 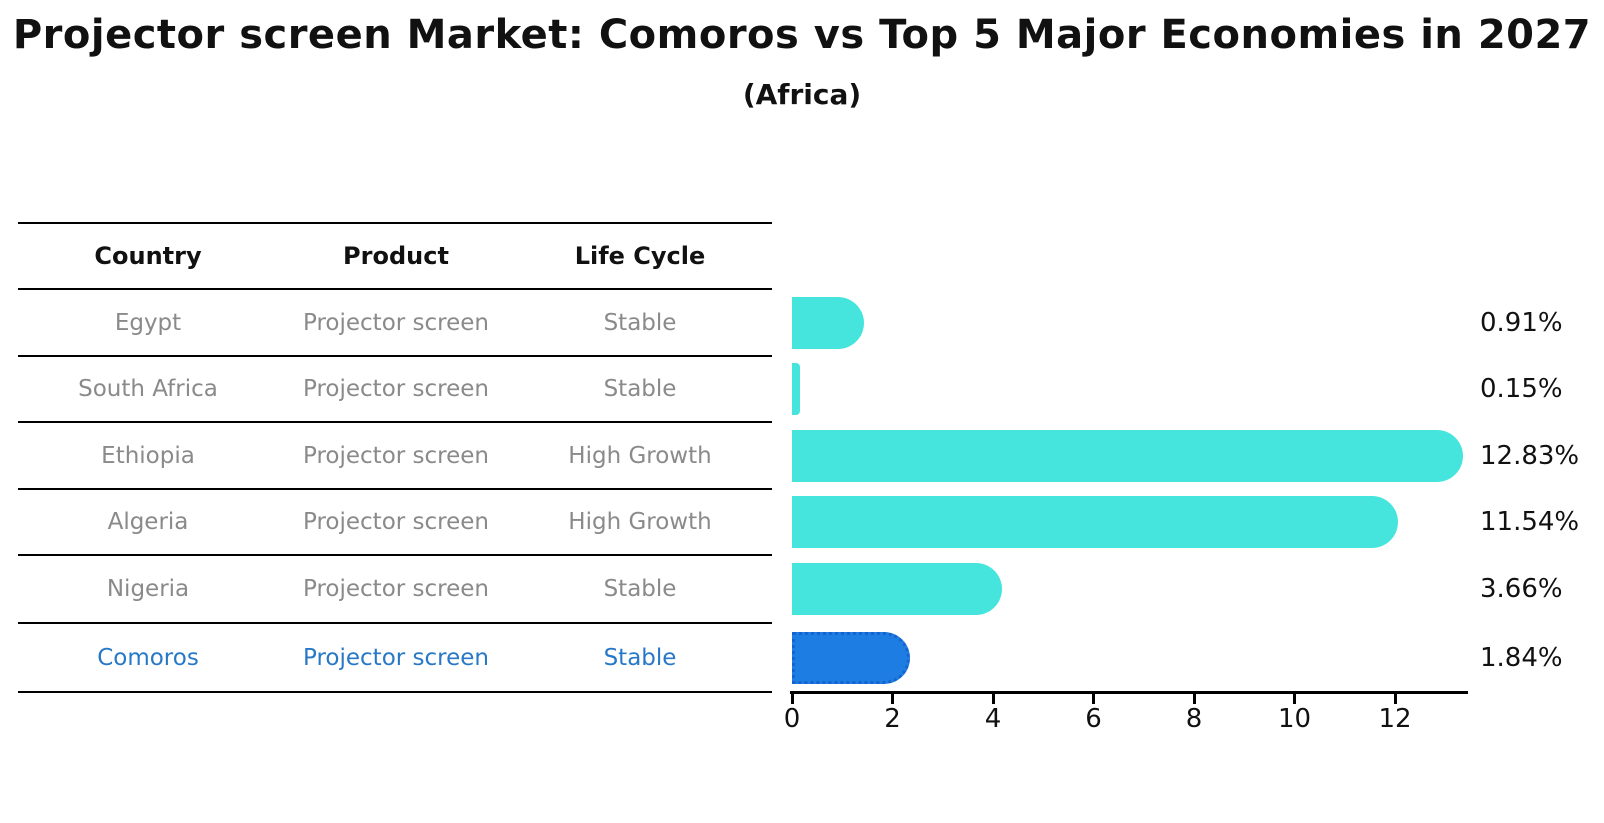 I want to click on bar-egypt, so click(x=828, y=322).